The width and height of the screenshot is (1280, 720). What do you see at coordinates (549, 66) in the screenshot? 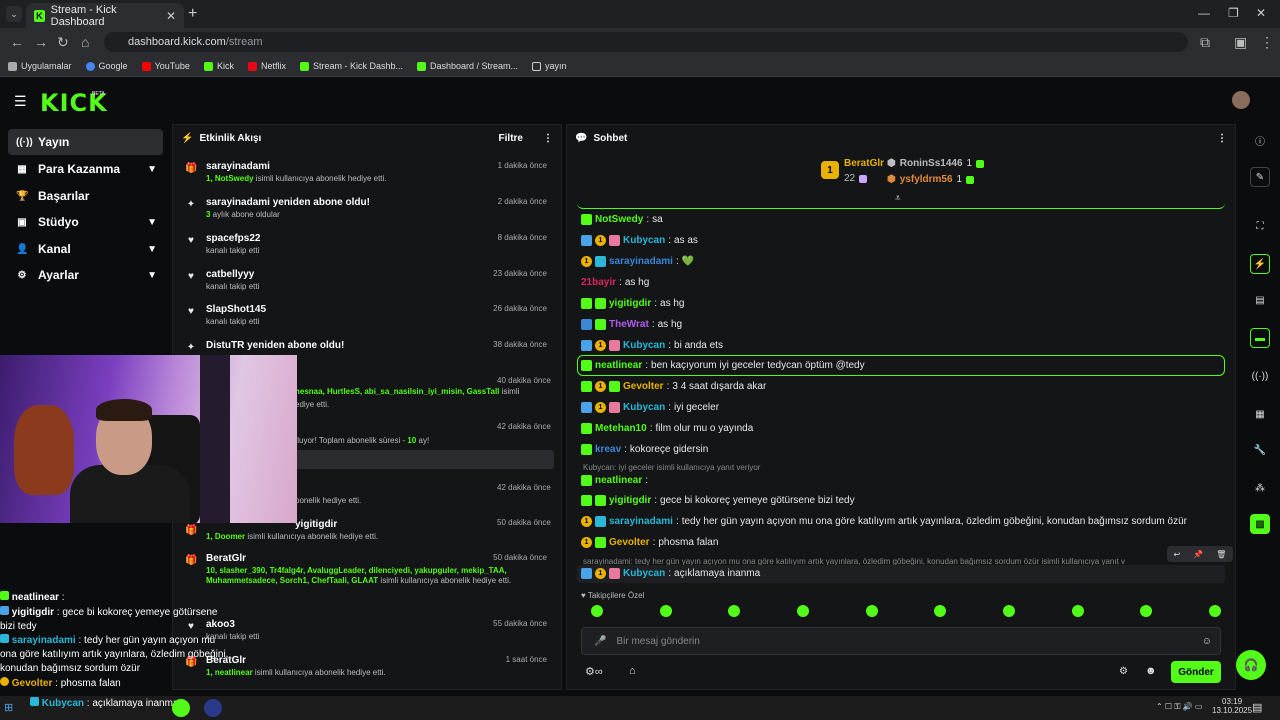
I see `bookmark-folder-yayin: yayın` at bounding box center [549, 66].